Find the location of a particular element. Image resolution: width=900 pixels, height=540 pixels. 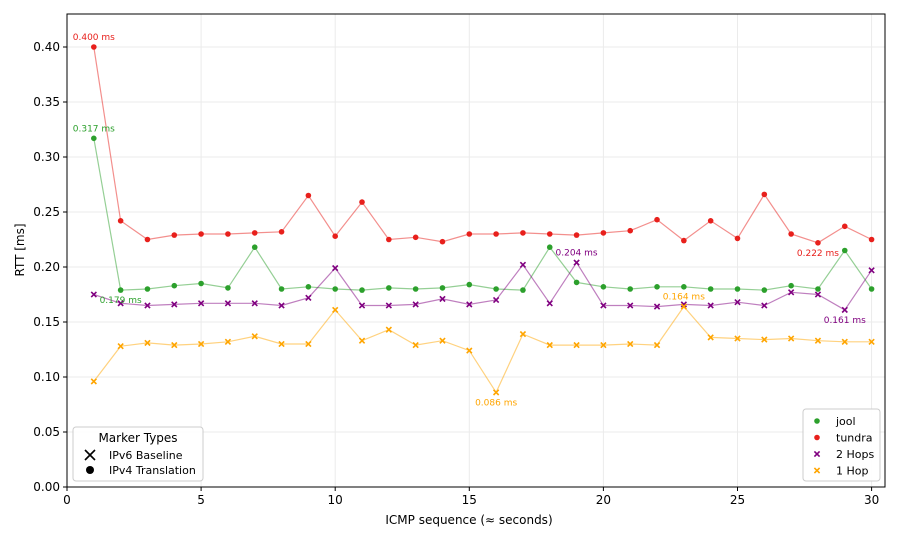

annotation-label: 0.086 ms is located at coordinates (496, 403).